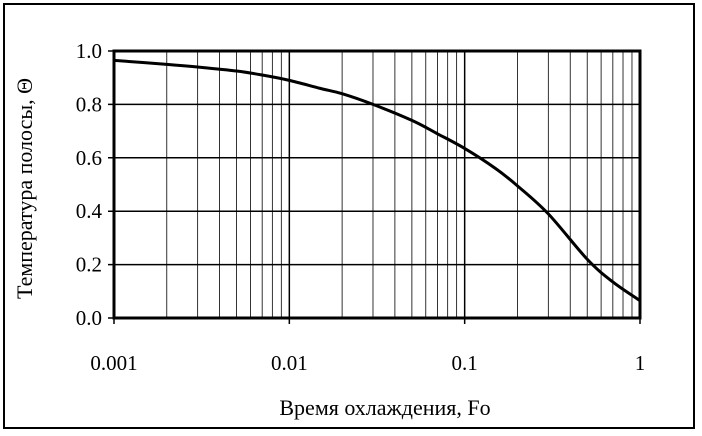 The width and height of the screenshot is (702, 436). What do you see at coordinates (640, 363) in the screenshot?
I see `x-tick-label: 1` at bounding box center [640, 363].